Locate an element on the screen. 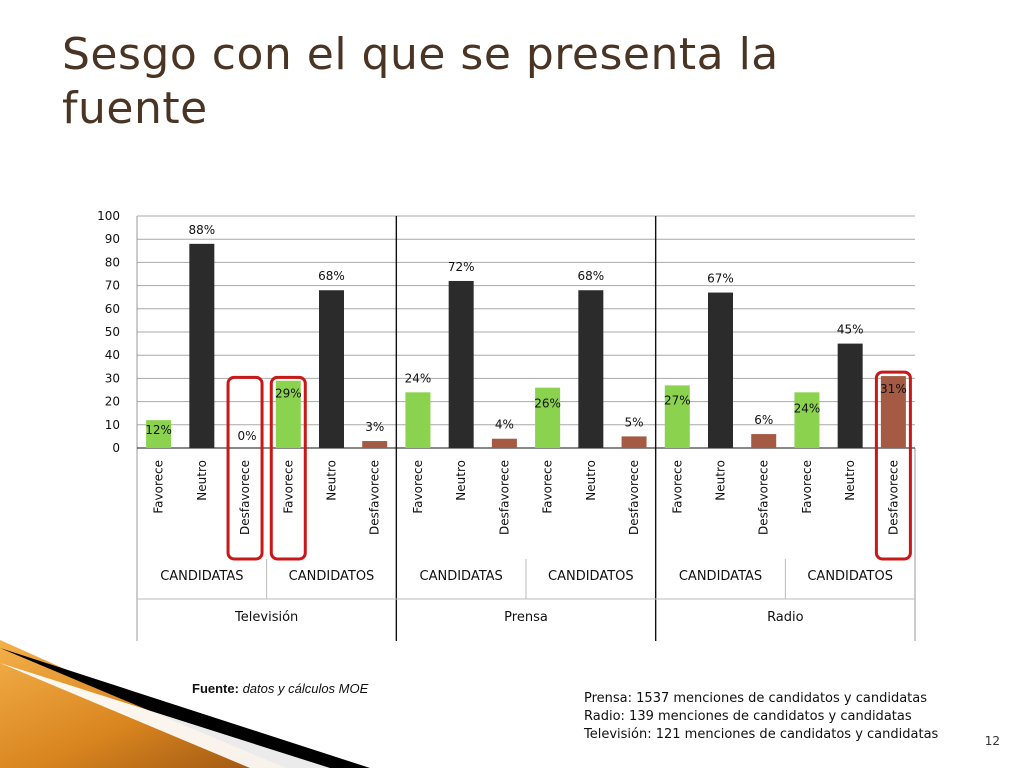 The height and width of the screenshot is (768, 1024). media-label-1: Prensa is located at coordinates (526, 617).